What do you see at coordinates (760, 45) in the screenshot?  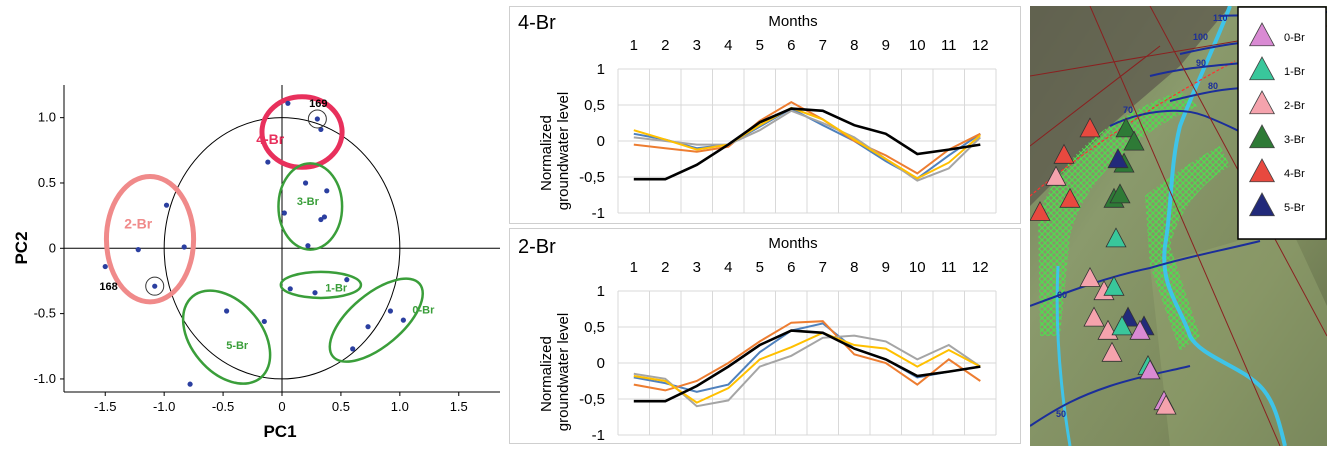 I see `line-chart-4br-month-tick: 5` at bounding box center [760, 45].